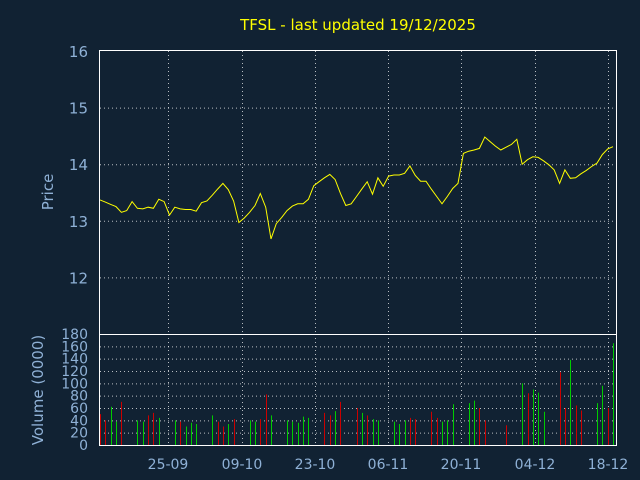  Describe the element at coordinates (78, 278) in the screenshot. I see `price-y-tick-label: 12` at that location.